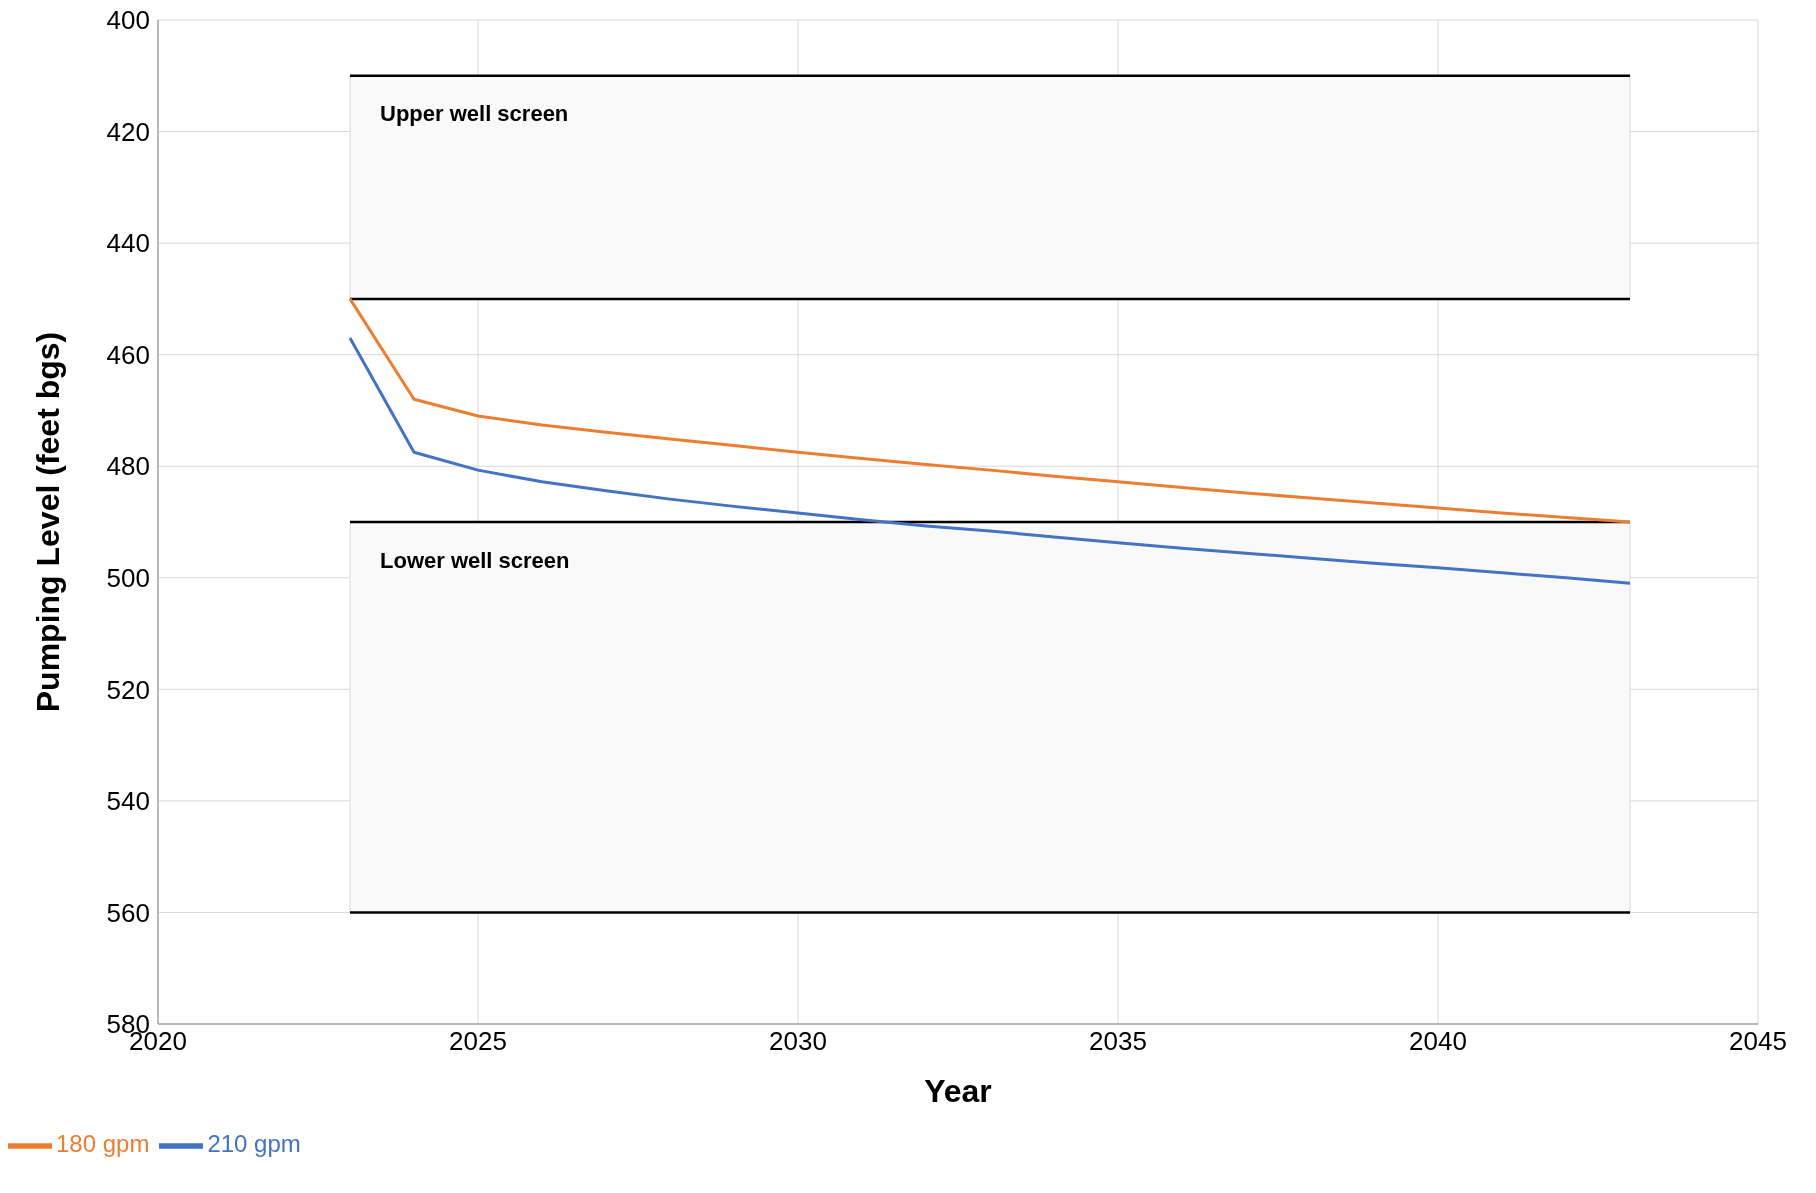  Describe the element at coordinates (128, 131) in the screenshot. I see `y-tick-label: 420` at that location.